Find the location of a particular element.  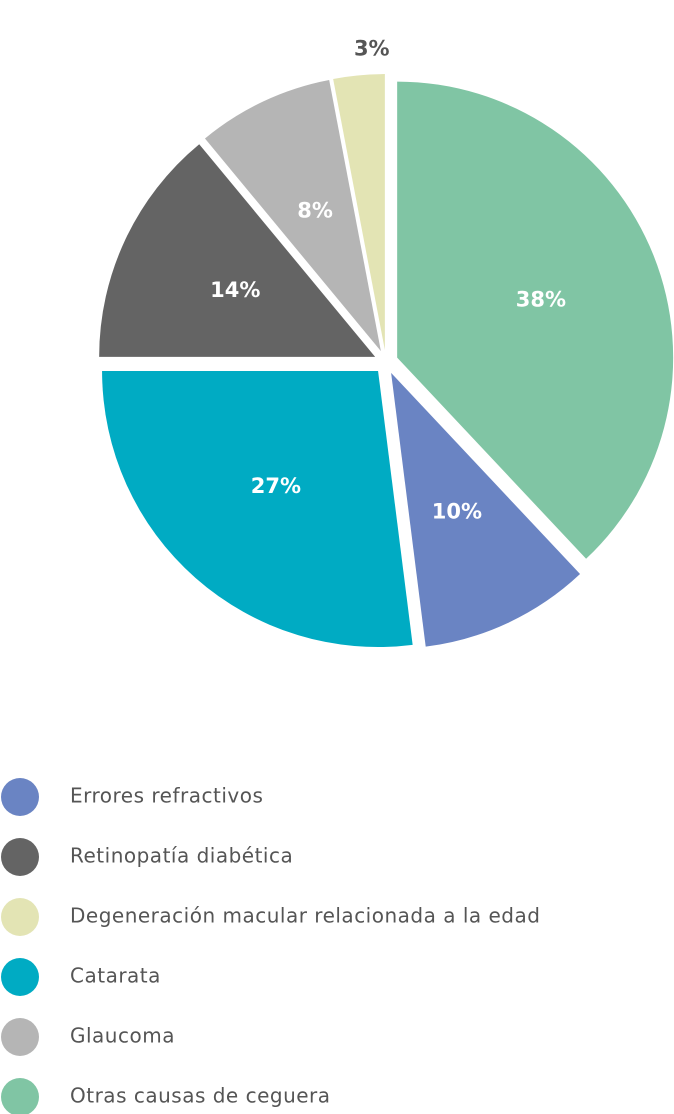

slice-label: 14% is located at coordinates (235, 290).